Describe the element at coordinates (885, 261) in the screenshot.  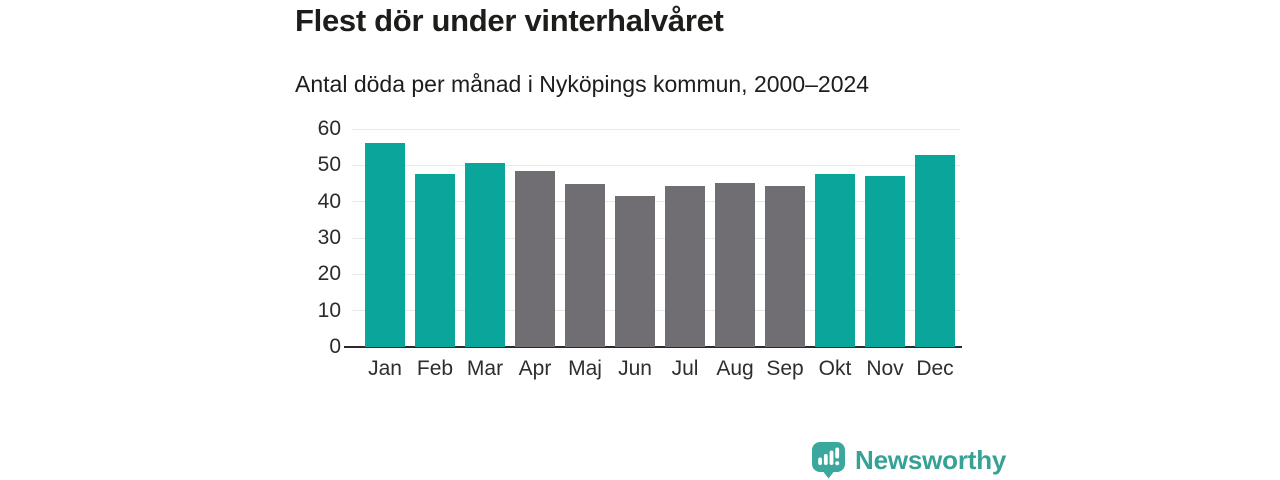
I see `bar-nov` at that location.